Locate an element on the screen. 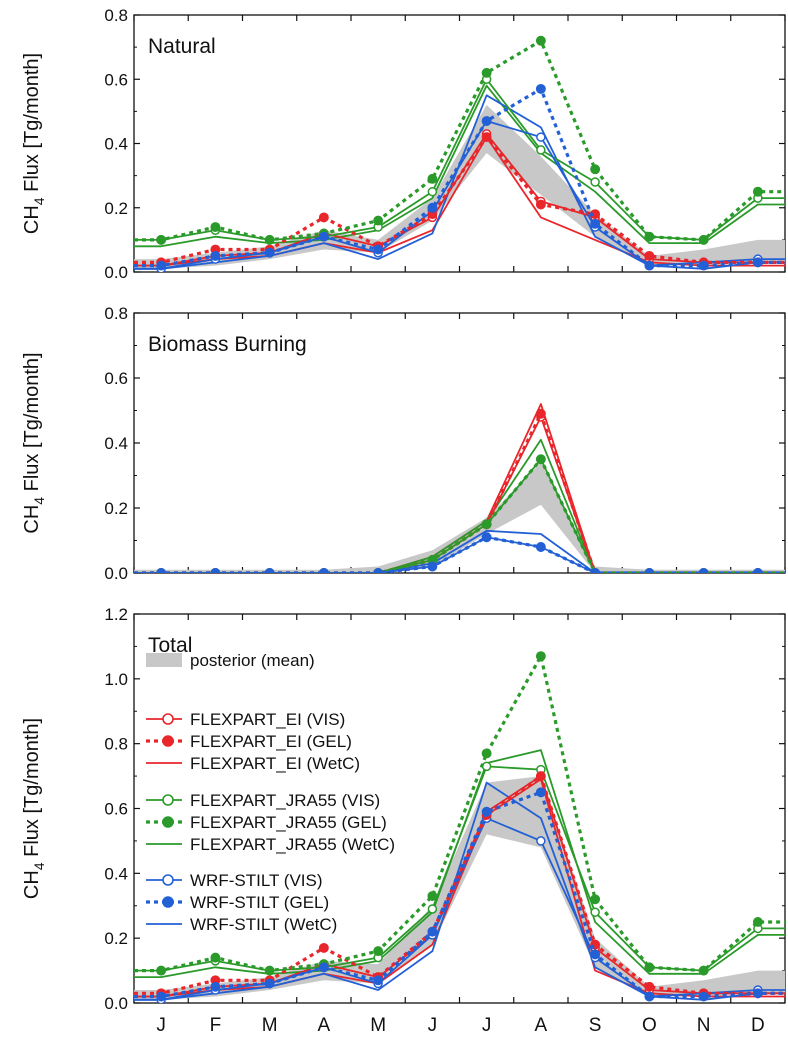  legend-label: FLEXPART_EI (GEL) is located at coordinates (271, 741).